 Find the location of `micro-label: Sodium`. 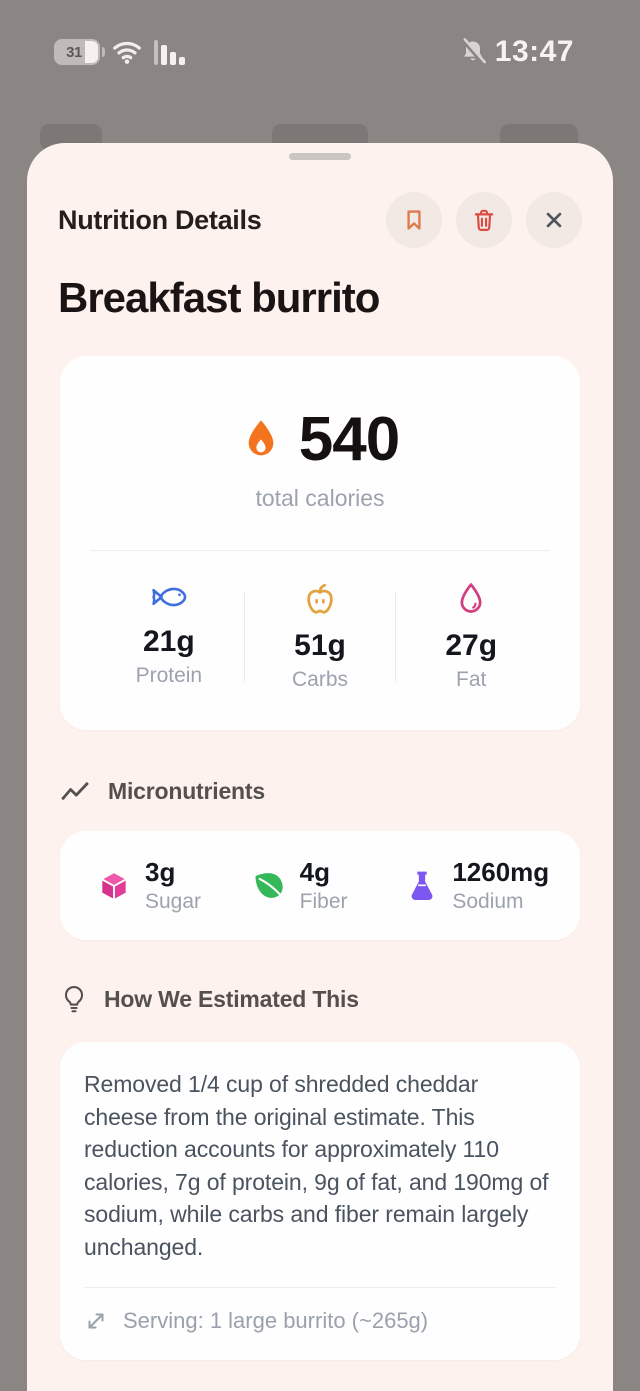

micro-label: Sodium is located at coordinates (488, 901).